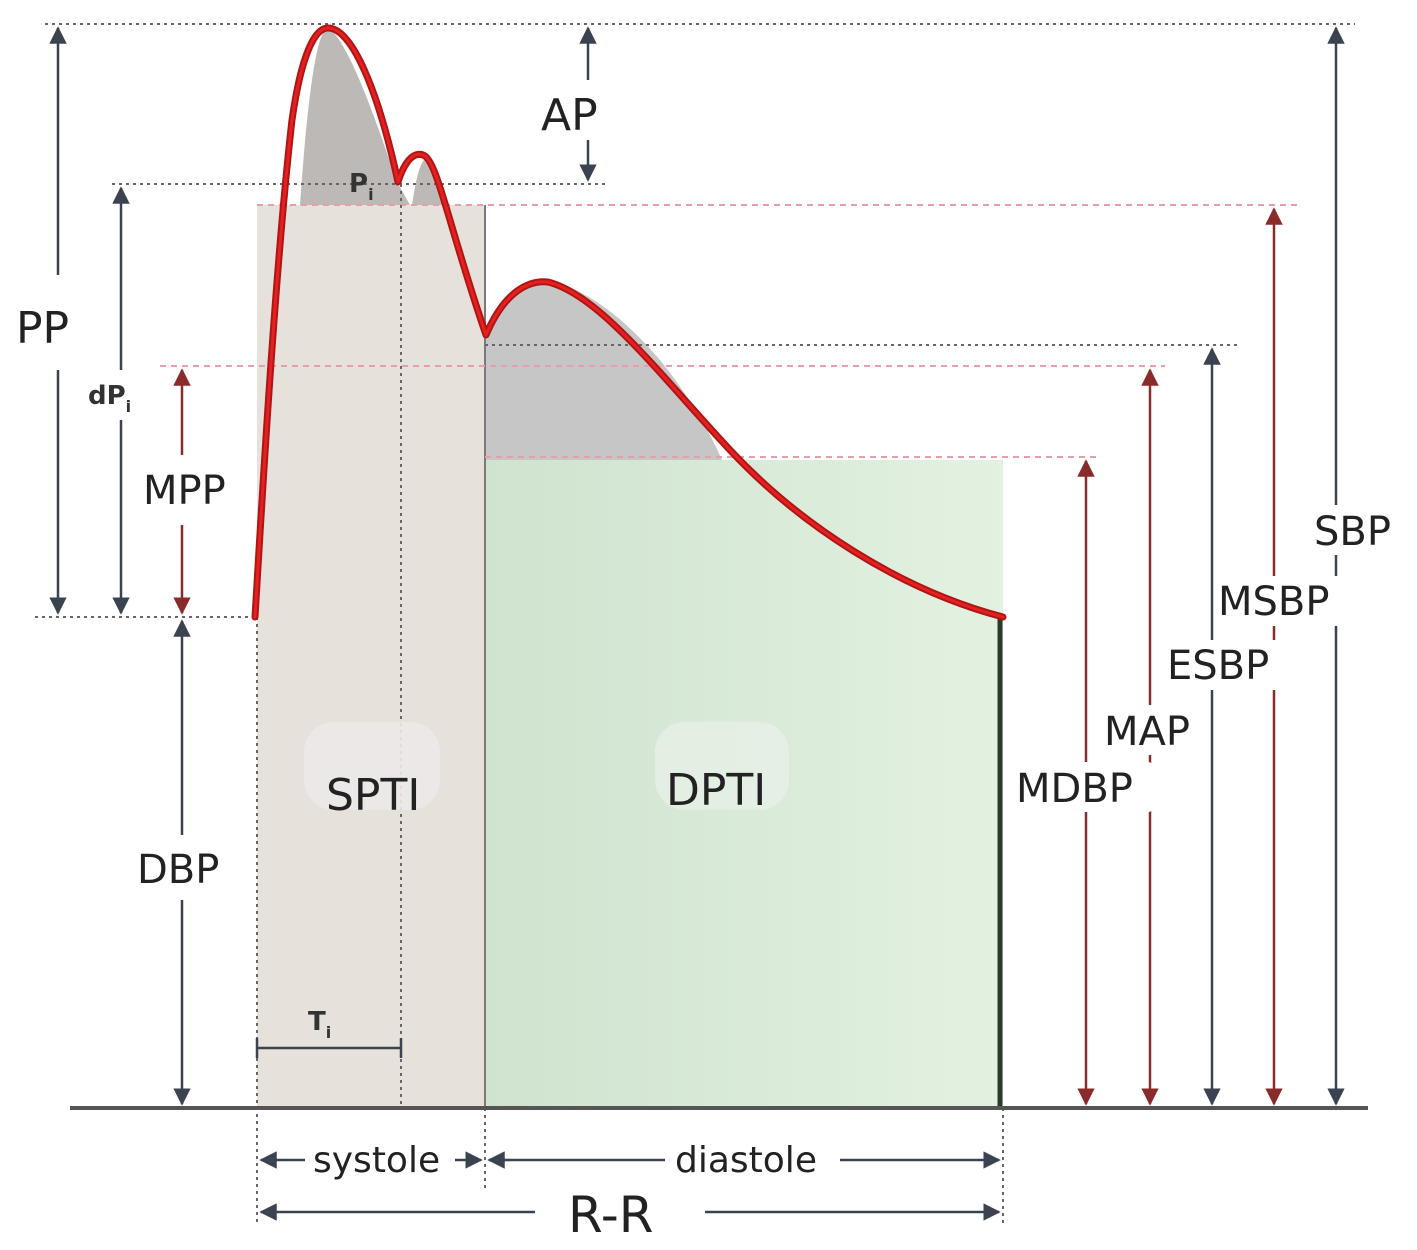 This screenshot has height=1250, width=1417. What do you see at coordinates (128, 406) in the screenshot?
I see `dpi-label-sub: i` at bounding box center [128, 406].